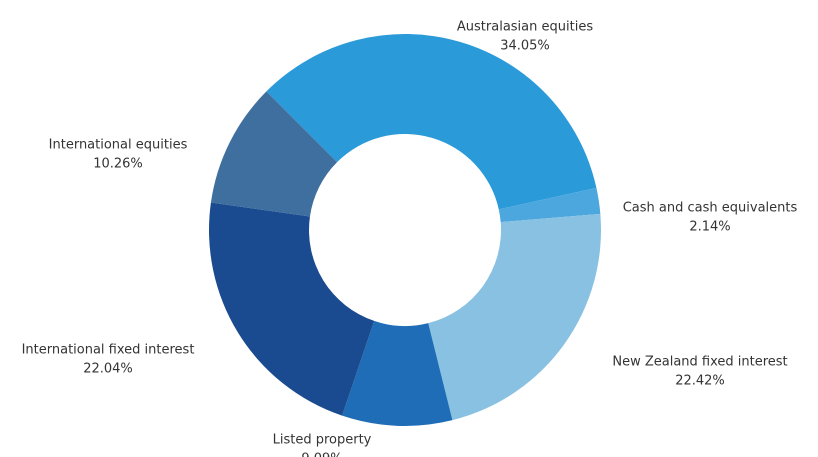  What do you see at coordinates (108, 369) in the screenshot?
I see `segment-value-label: 22.04%` at bounding box center [108, 369].